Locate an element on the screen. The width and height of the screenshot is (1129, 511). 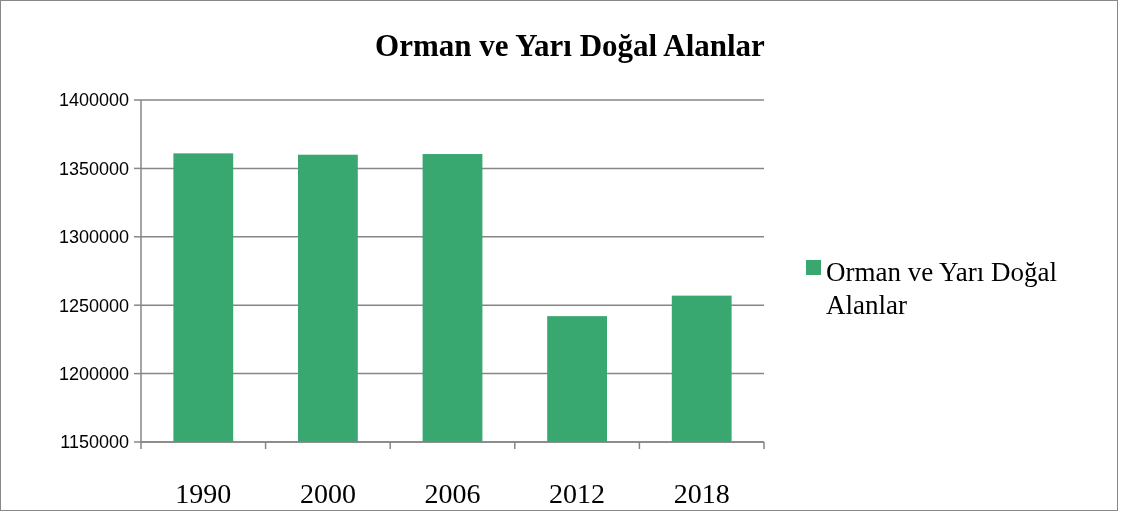
x-tick-label: 2000 is located at coordinates (327, 493).